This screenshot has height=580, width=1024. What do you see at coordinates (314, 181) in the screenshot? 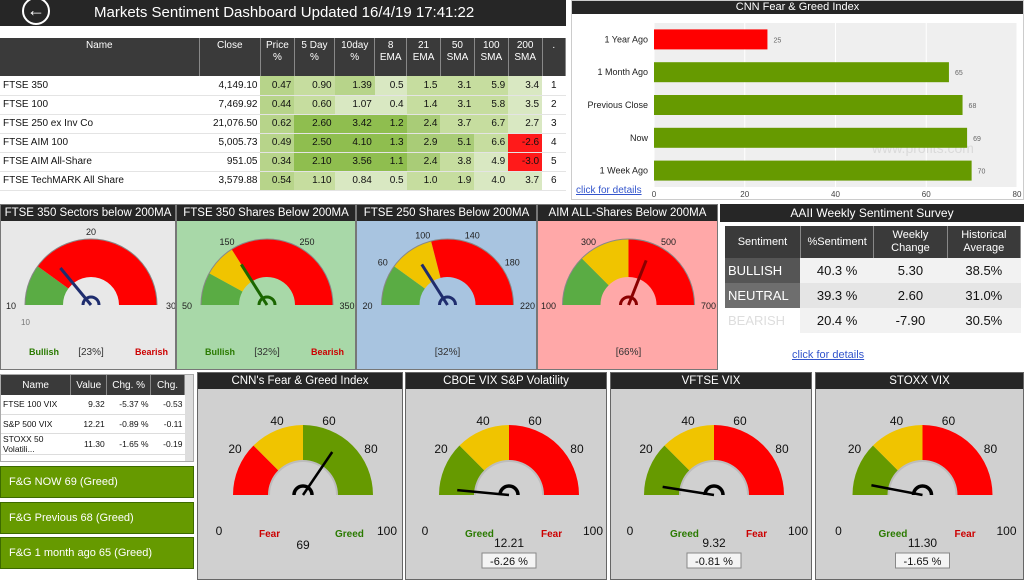
I see `market-cell-d5: 1.10` at bounding box center [314, 181].